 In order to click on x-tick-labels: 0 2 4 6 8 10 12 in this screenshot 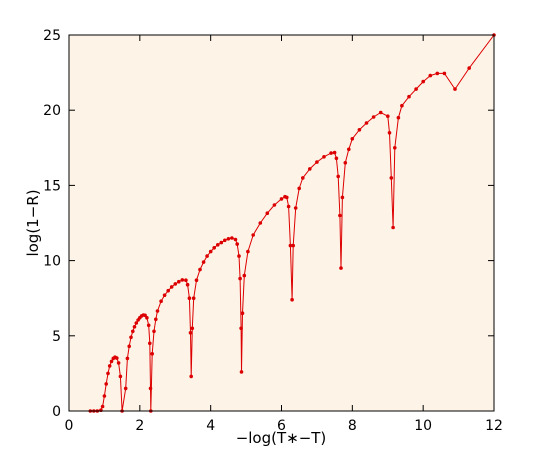, I will do `click(284, 426)`.